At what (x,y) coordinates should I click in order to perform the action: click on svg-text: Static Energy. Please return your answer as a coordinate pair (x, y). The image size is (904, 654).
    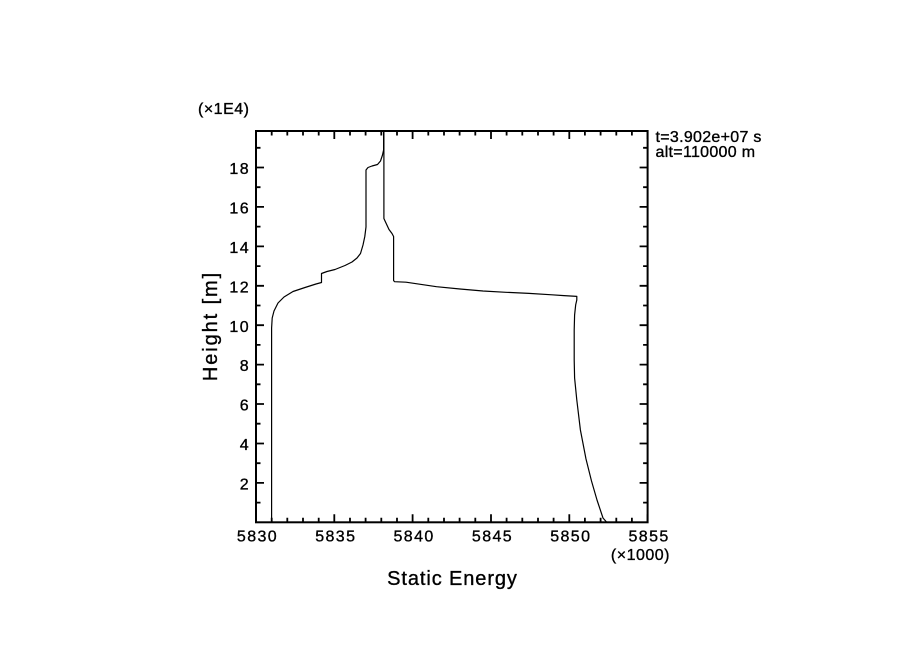
    Looking at the image, I should click on (452, 579).